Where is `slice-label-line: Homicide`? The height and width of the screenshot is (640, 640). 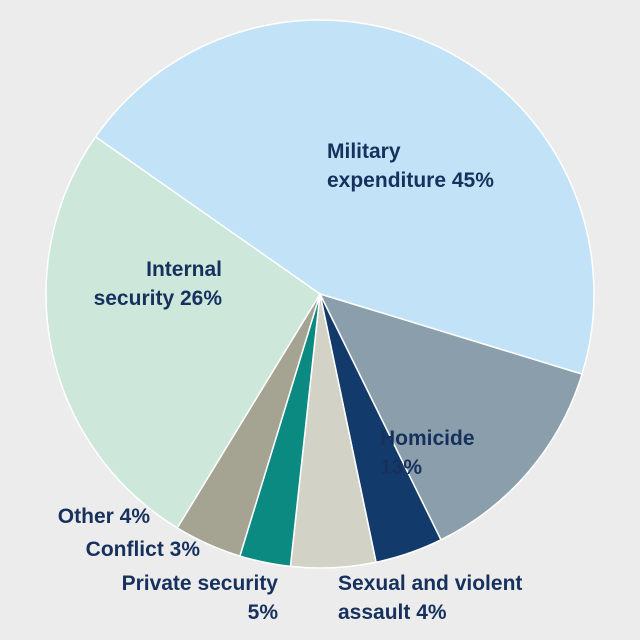 slice-label-line: Homicide is located at coordinates (427, 438).